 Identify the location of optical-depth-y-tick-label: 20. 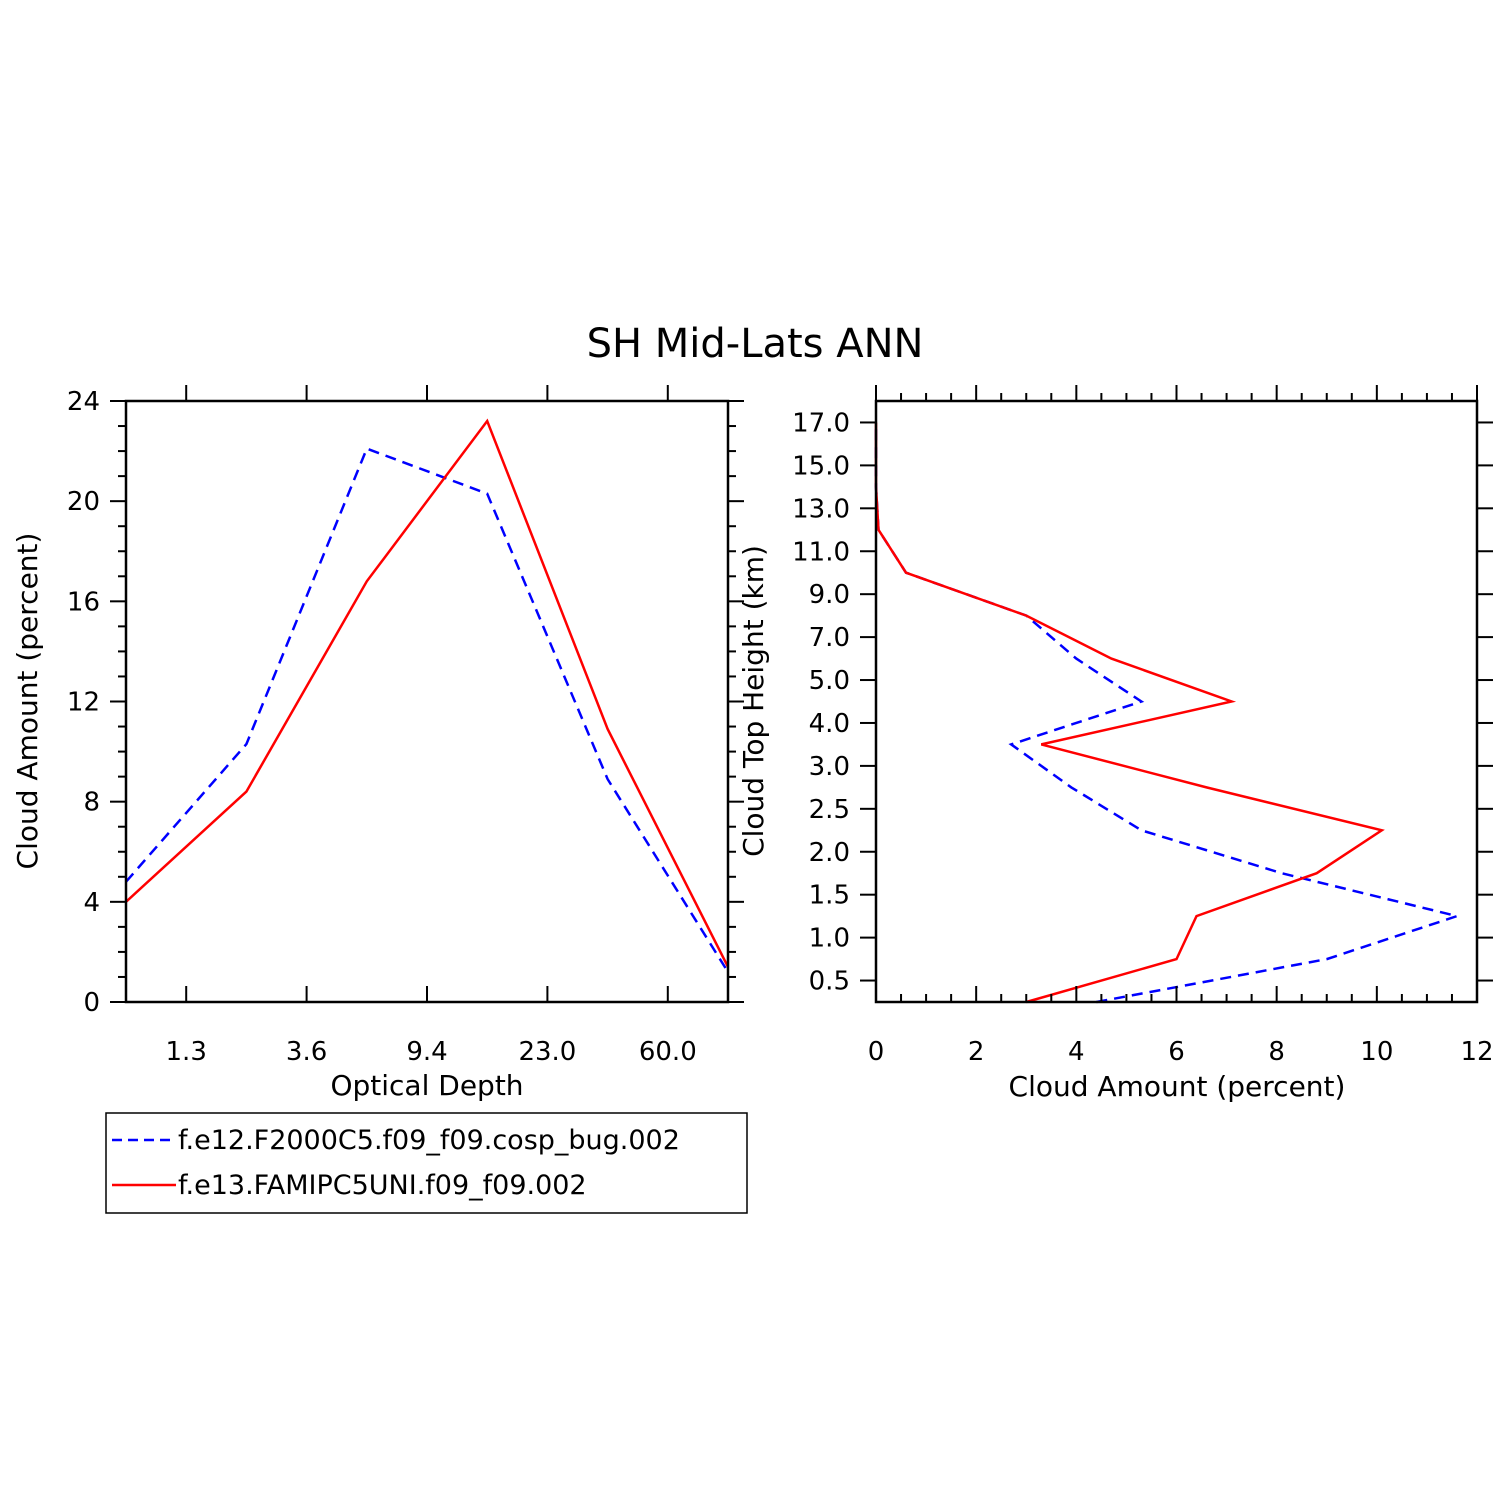
(83, 502).